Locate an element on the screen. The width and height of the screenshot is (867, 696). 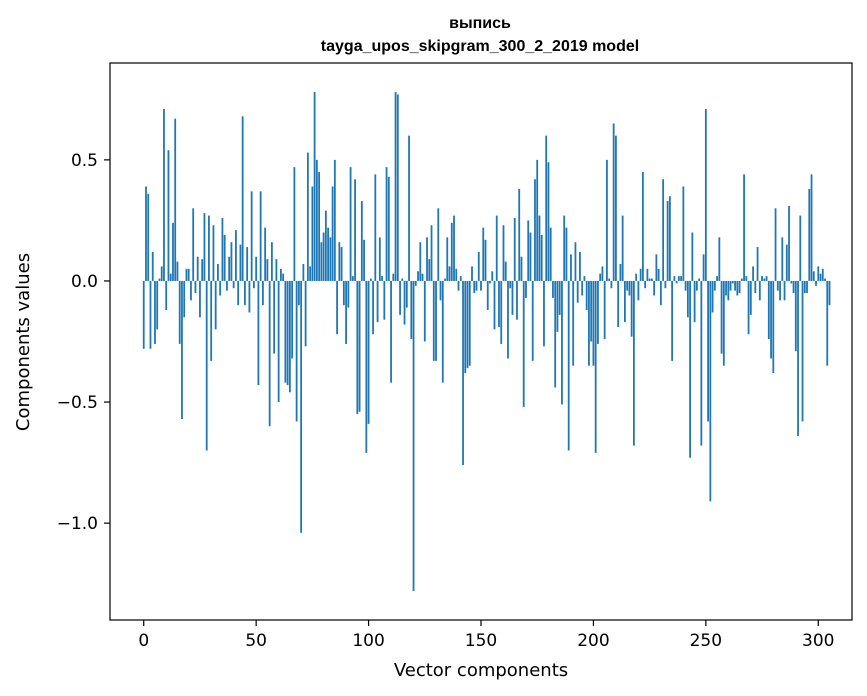
chart-title: выпись is located at coordinates (480, 23).